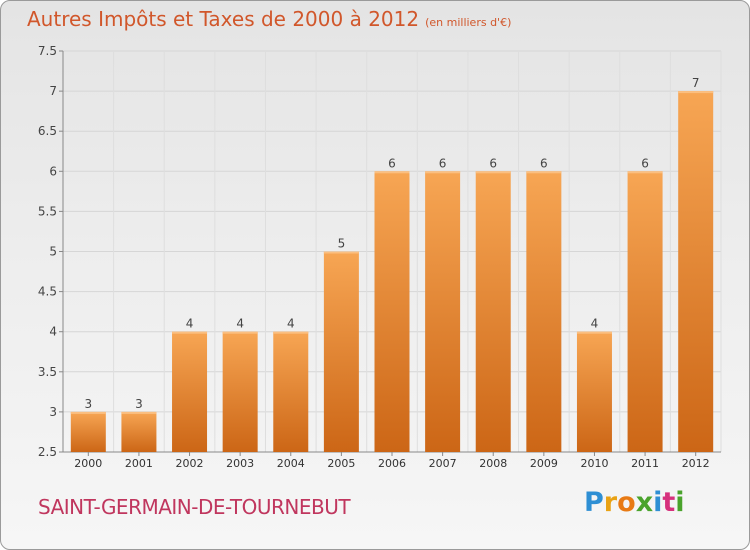  Describe the element at coordinates (194, 507) in the screenshot. I see `commune-name: SAINT-GERMAIN-DE-TOURNEBUT` at that location.